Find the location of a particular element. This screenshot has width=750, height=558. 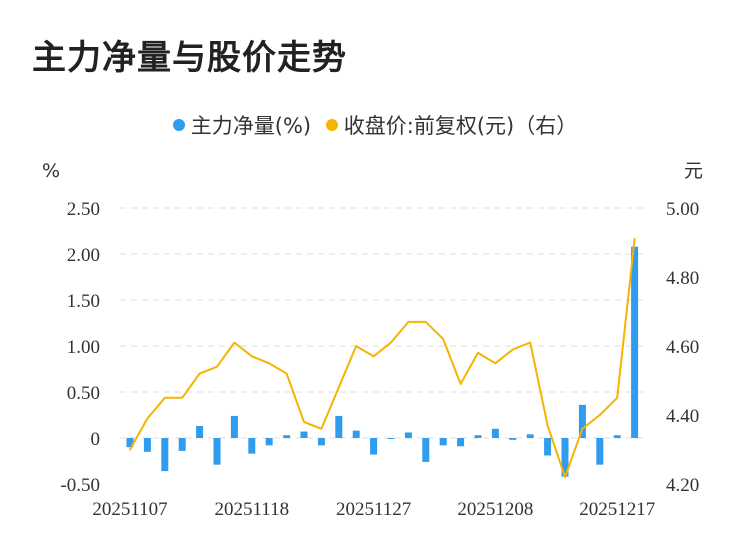

y-left-tick-label: 0.50 is located at coordinates (83, 393).